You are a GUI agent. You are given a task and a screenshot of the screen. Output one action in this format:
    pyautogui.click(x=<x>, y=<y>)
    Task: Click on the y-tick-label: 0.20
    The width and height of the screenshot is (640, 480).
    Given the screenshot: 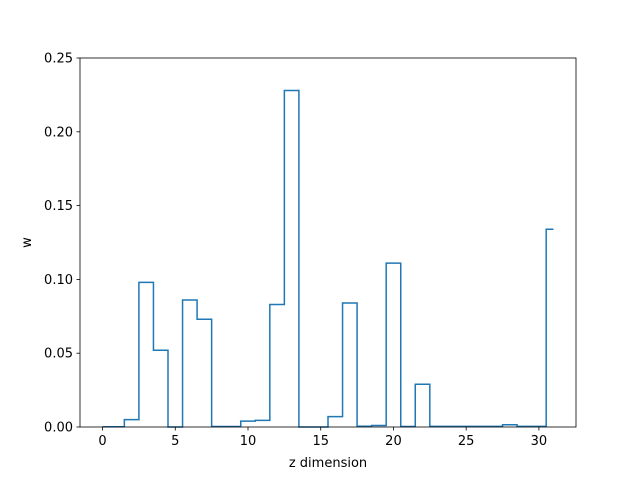 What is the action you would take?
    pyautogui.click(x=58, y=132)
    